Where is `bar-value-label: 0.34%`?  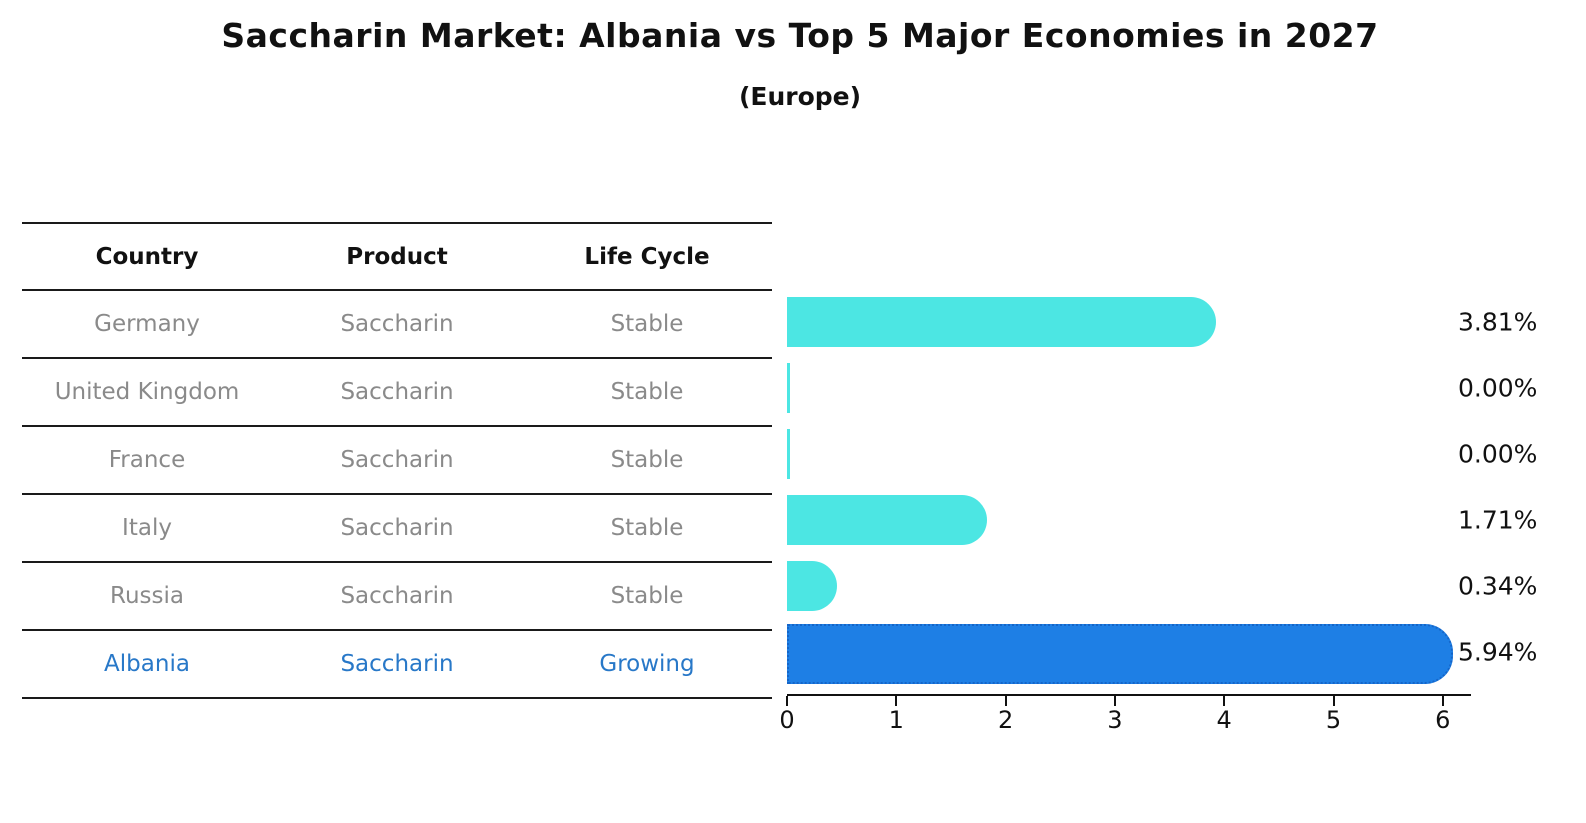 bar-value-label: 0.34% is located at coordinates (1498, 586).